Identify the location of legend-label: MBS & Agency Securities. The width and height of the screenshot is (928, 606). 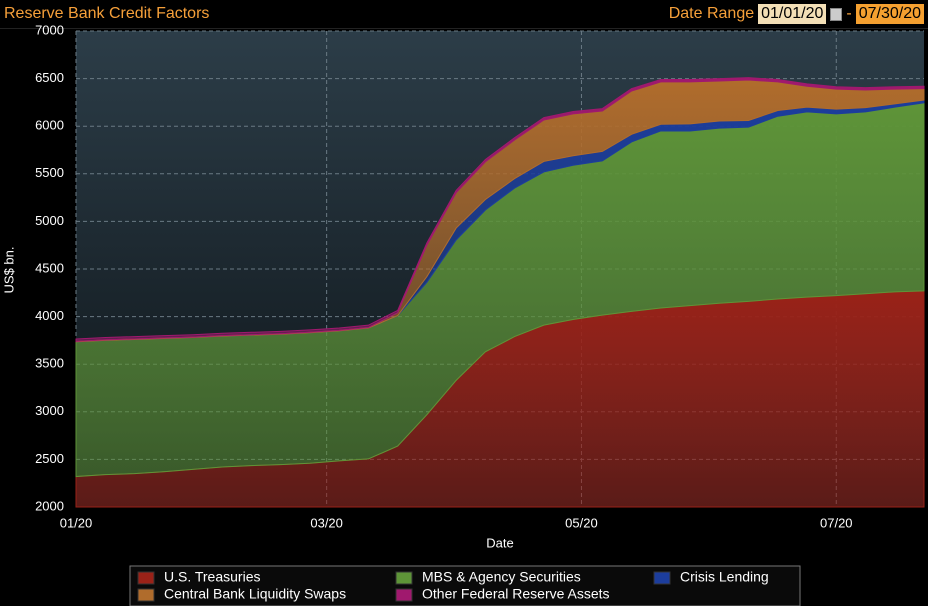
(501, 577).